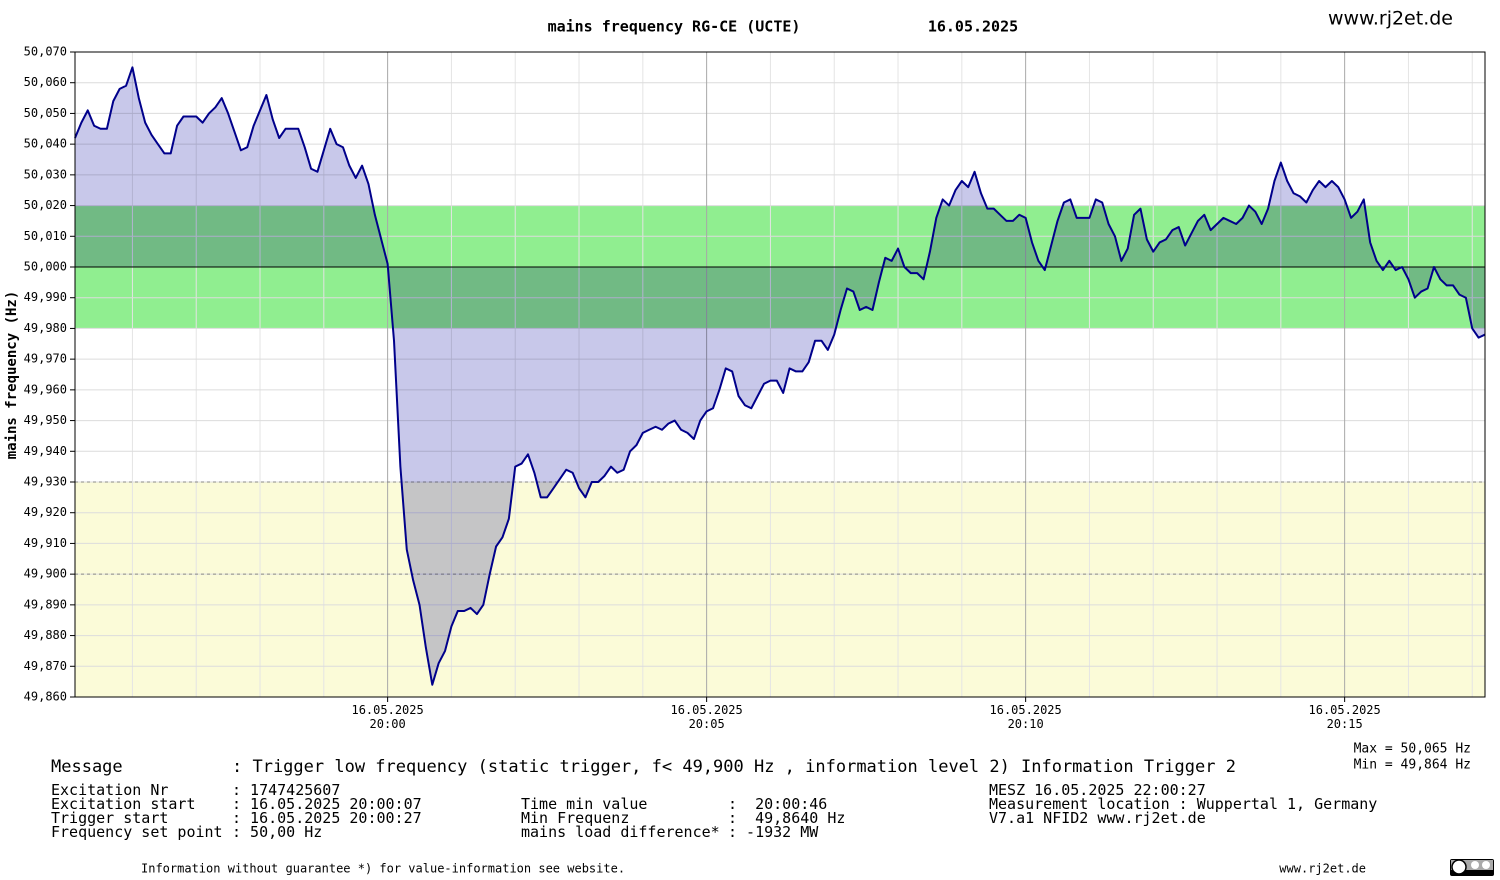 This screenshot has width=1500, height=880. I want to click on y-tick-label: 49,980, so click(45, 328).